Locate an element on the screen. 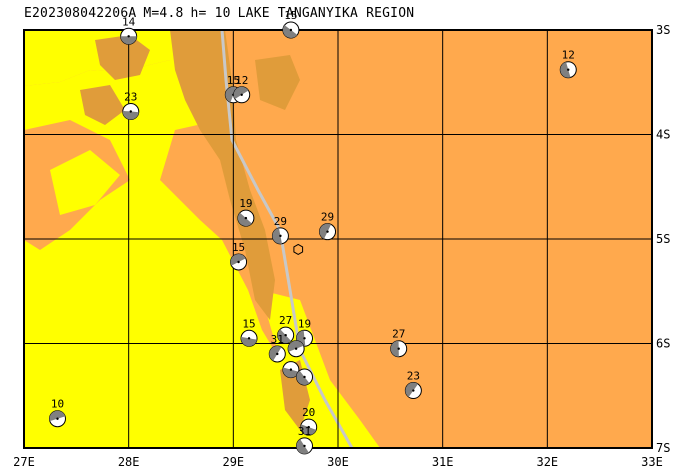 The image size is (684, 476). x-tick-label: 32E is located at coordinates (547, 462).